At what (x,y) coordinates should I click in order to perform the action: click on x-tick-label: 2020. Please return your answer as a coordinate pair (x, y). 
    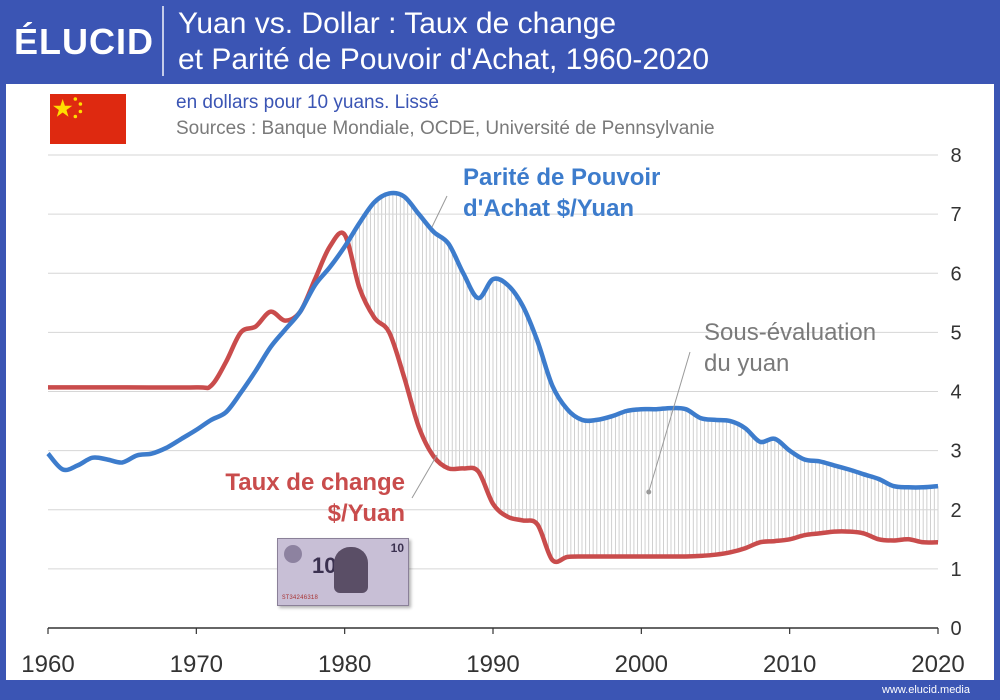
    Looking at the image, I should click on (937, 664).